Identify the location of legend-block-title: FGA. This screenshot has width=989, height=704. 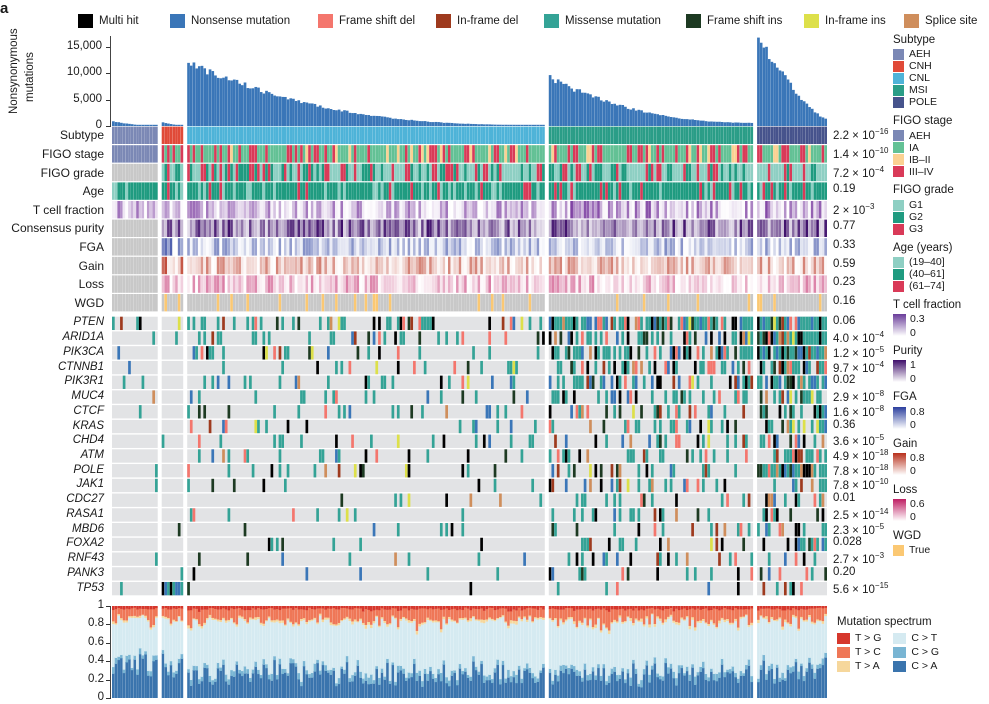
(905, 397).